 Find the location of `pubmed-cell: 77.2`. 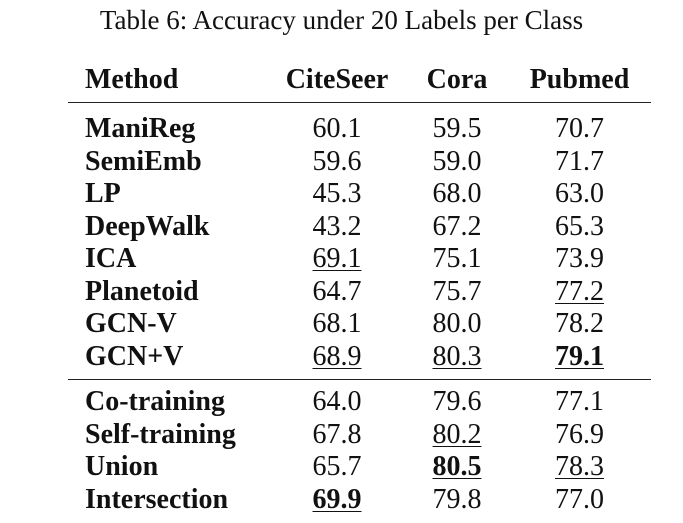

pubmed-cell: 77.2 is located at coordinates (579, 292).